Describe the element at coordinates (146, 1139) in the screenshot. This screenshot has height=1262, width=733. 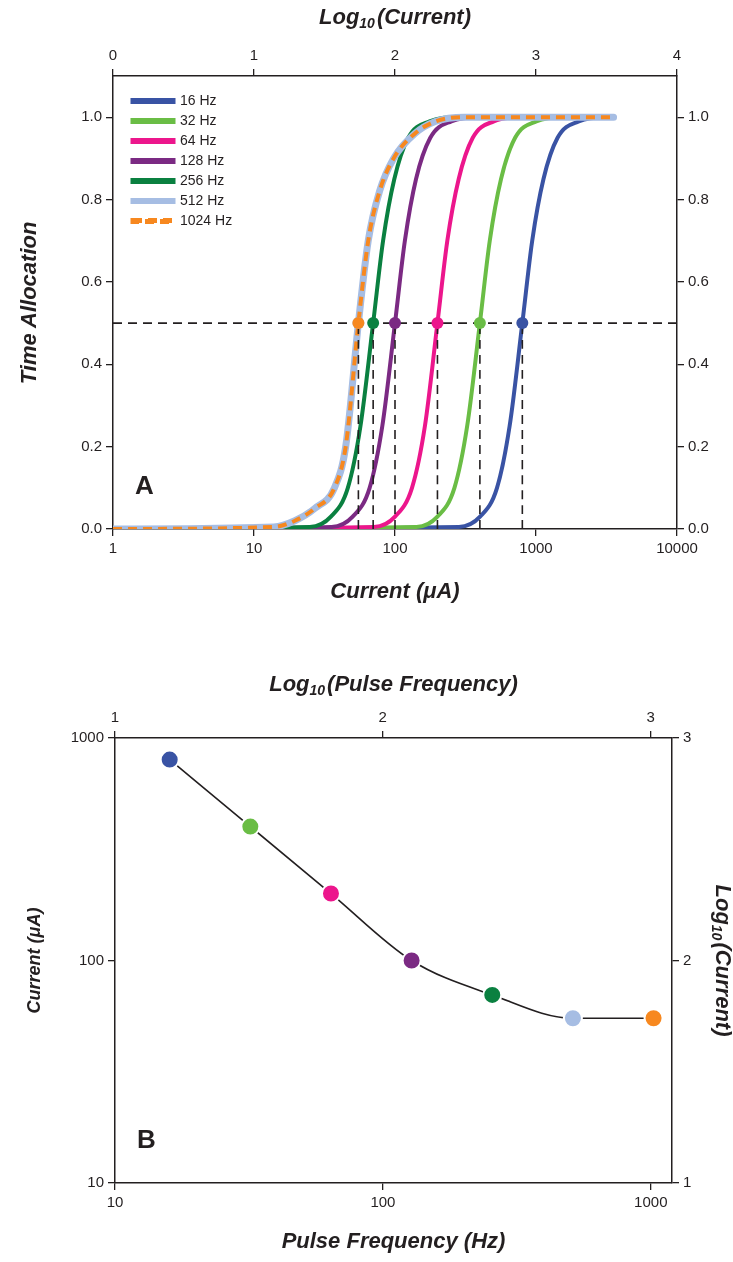
I see `annotation: B` at that location.